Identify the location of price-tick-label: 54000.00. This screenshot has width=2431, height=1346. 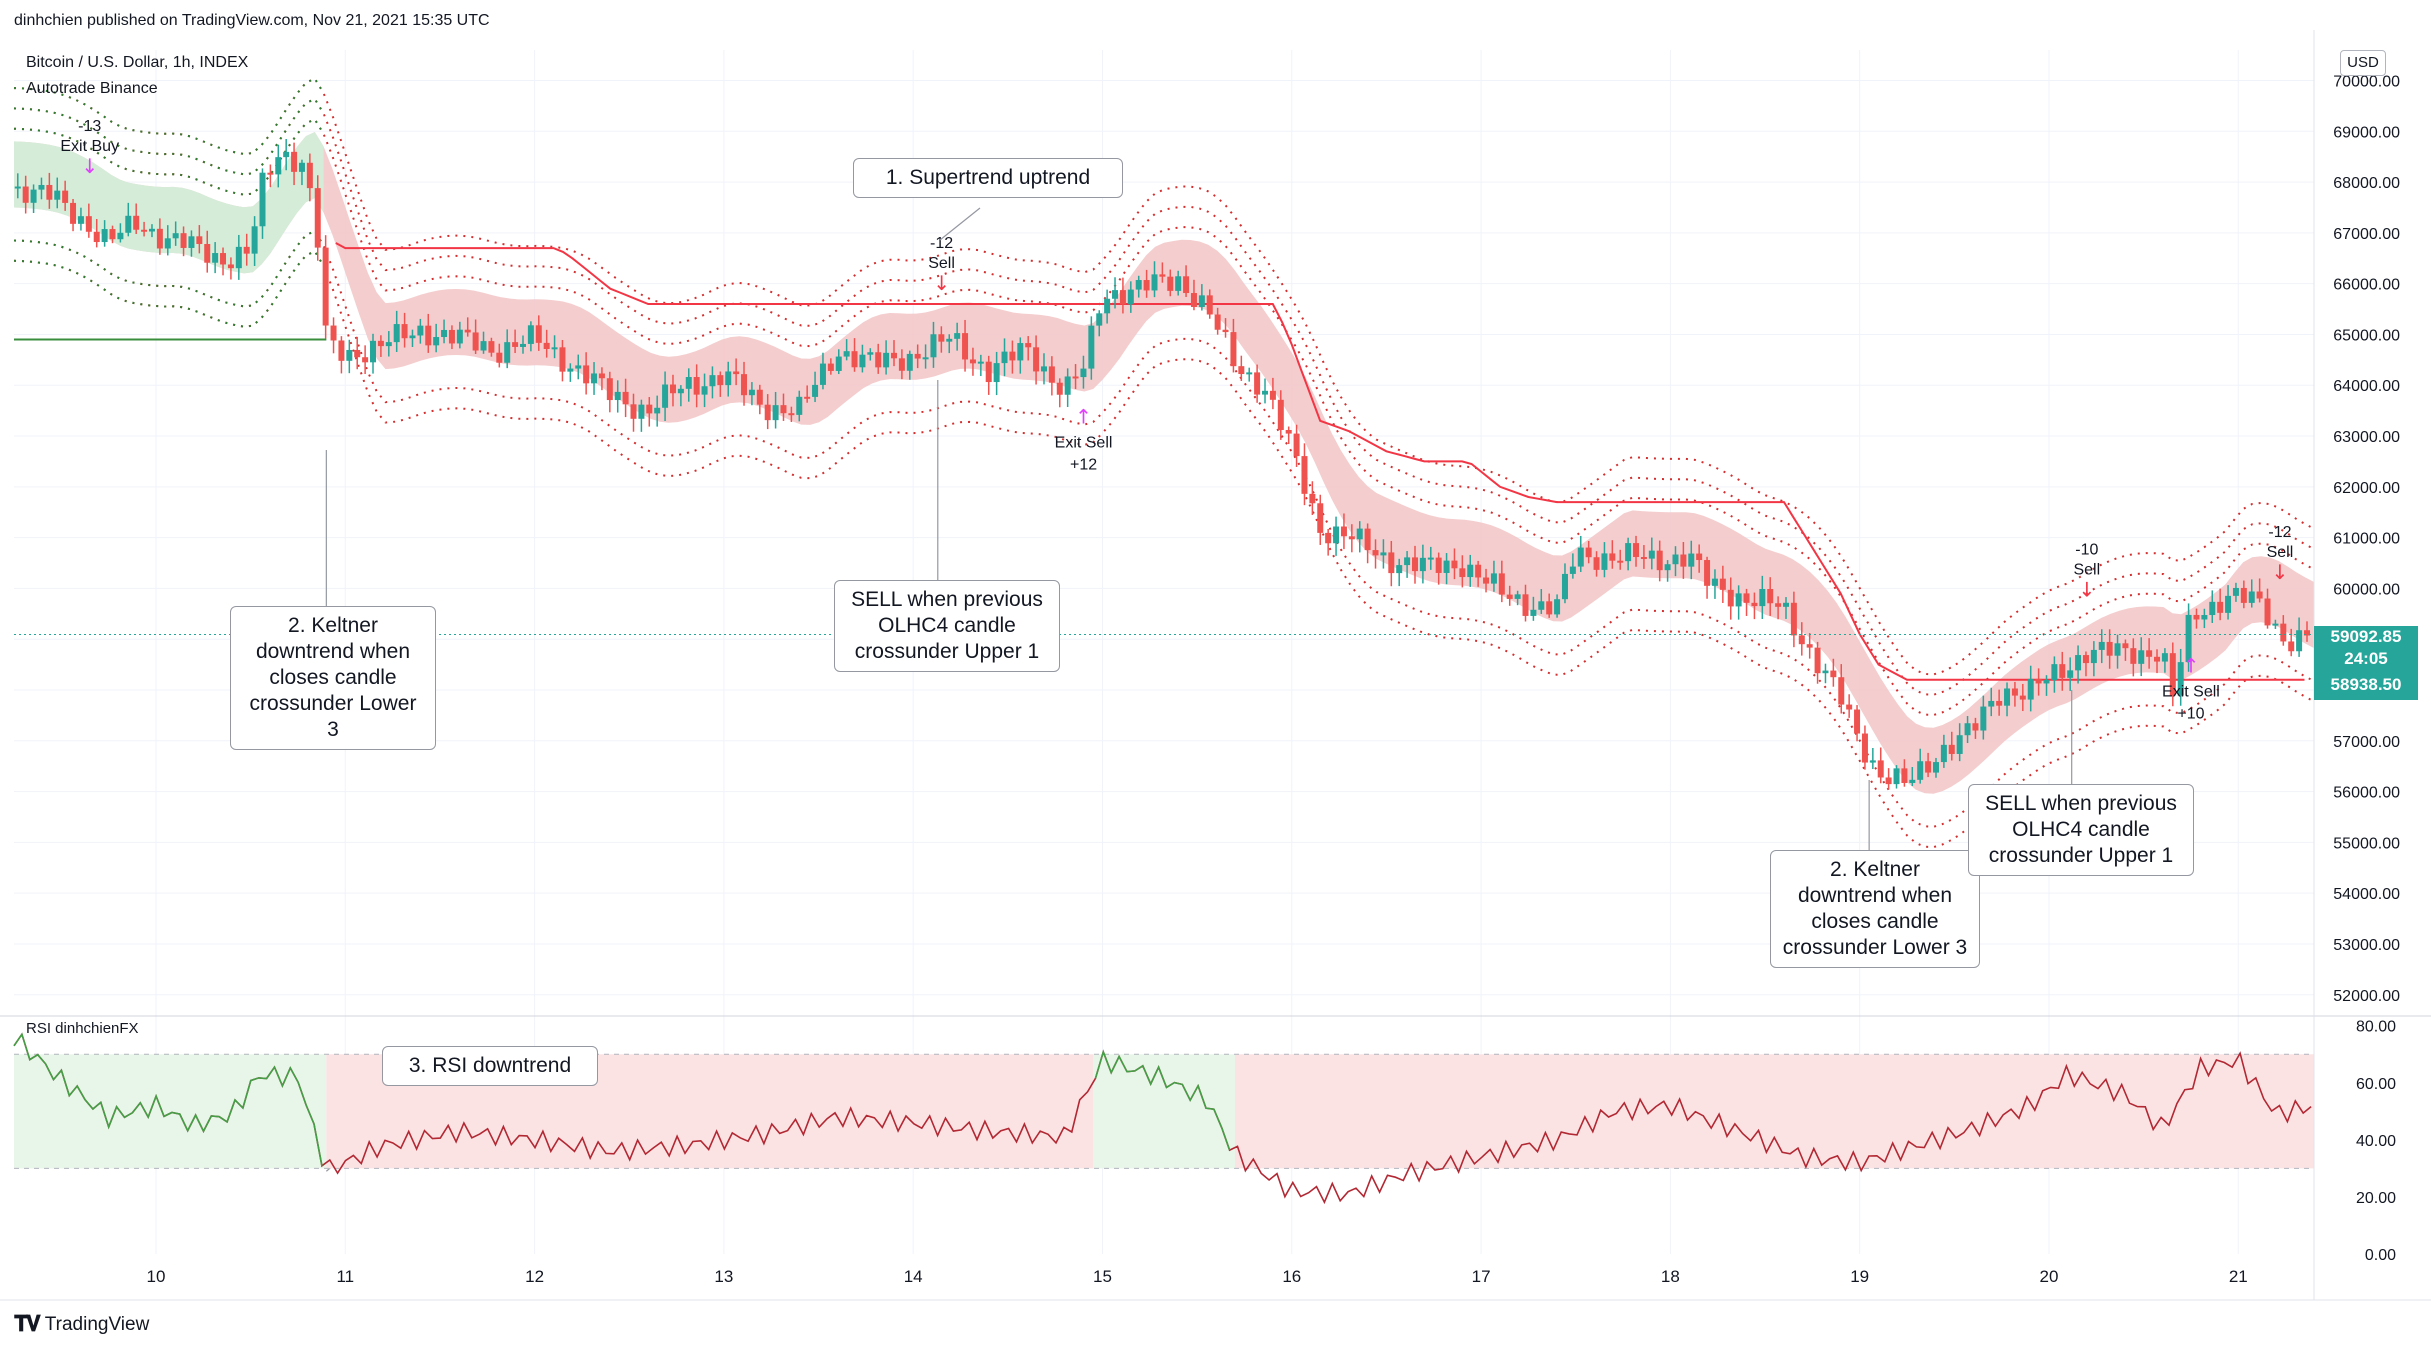
(2366, 894).